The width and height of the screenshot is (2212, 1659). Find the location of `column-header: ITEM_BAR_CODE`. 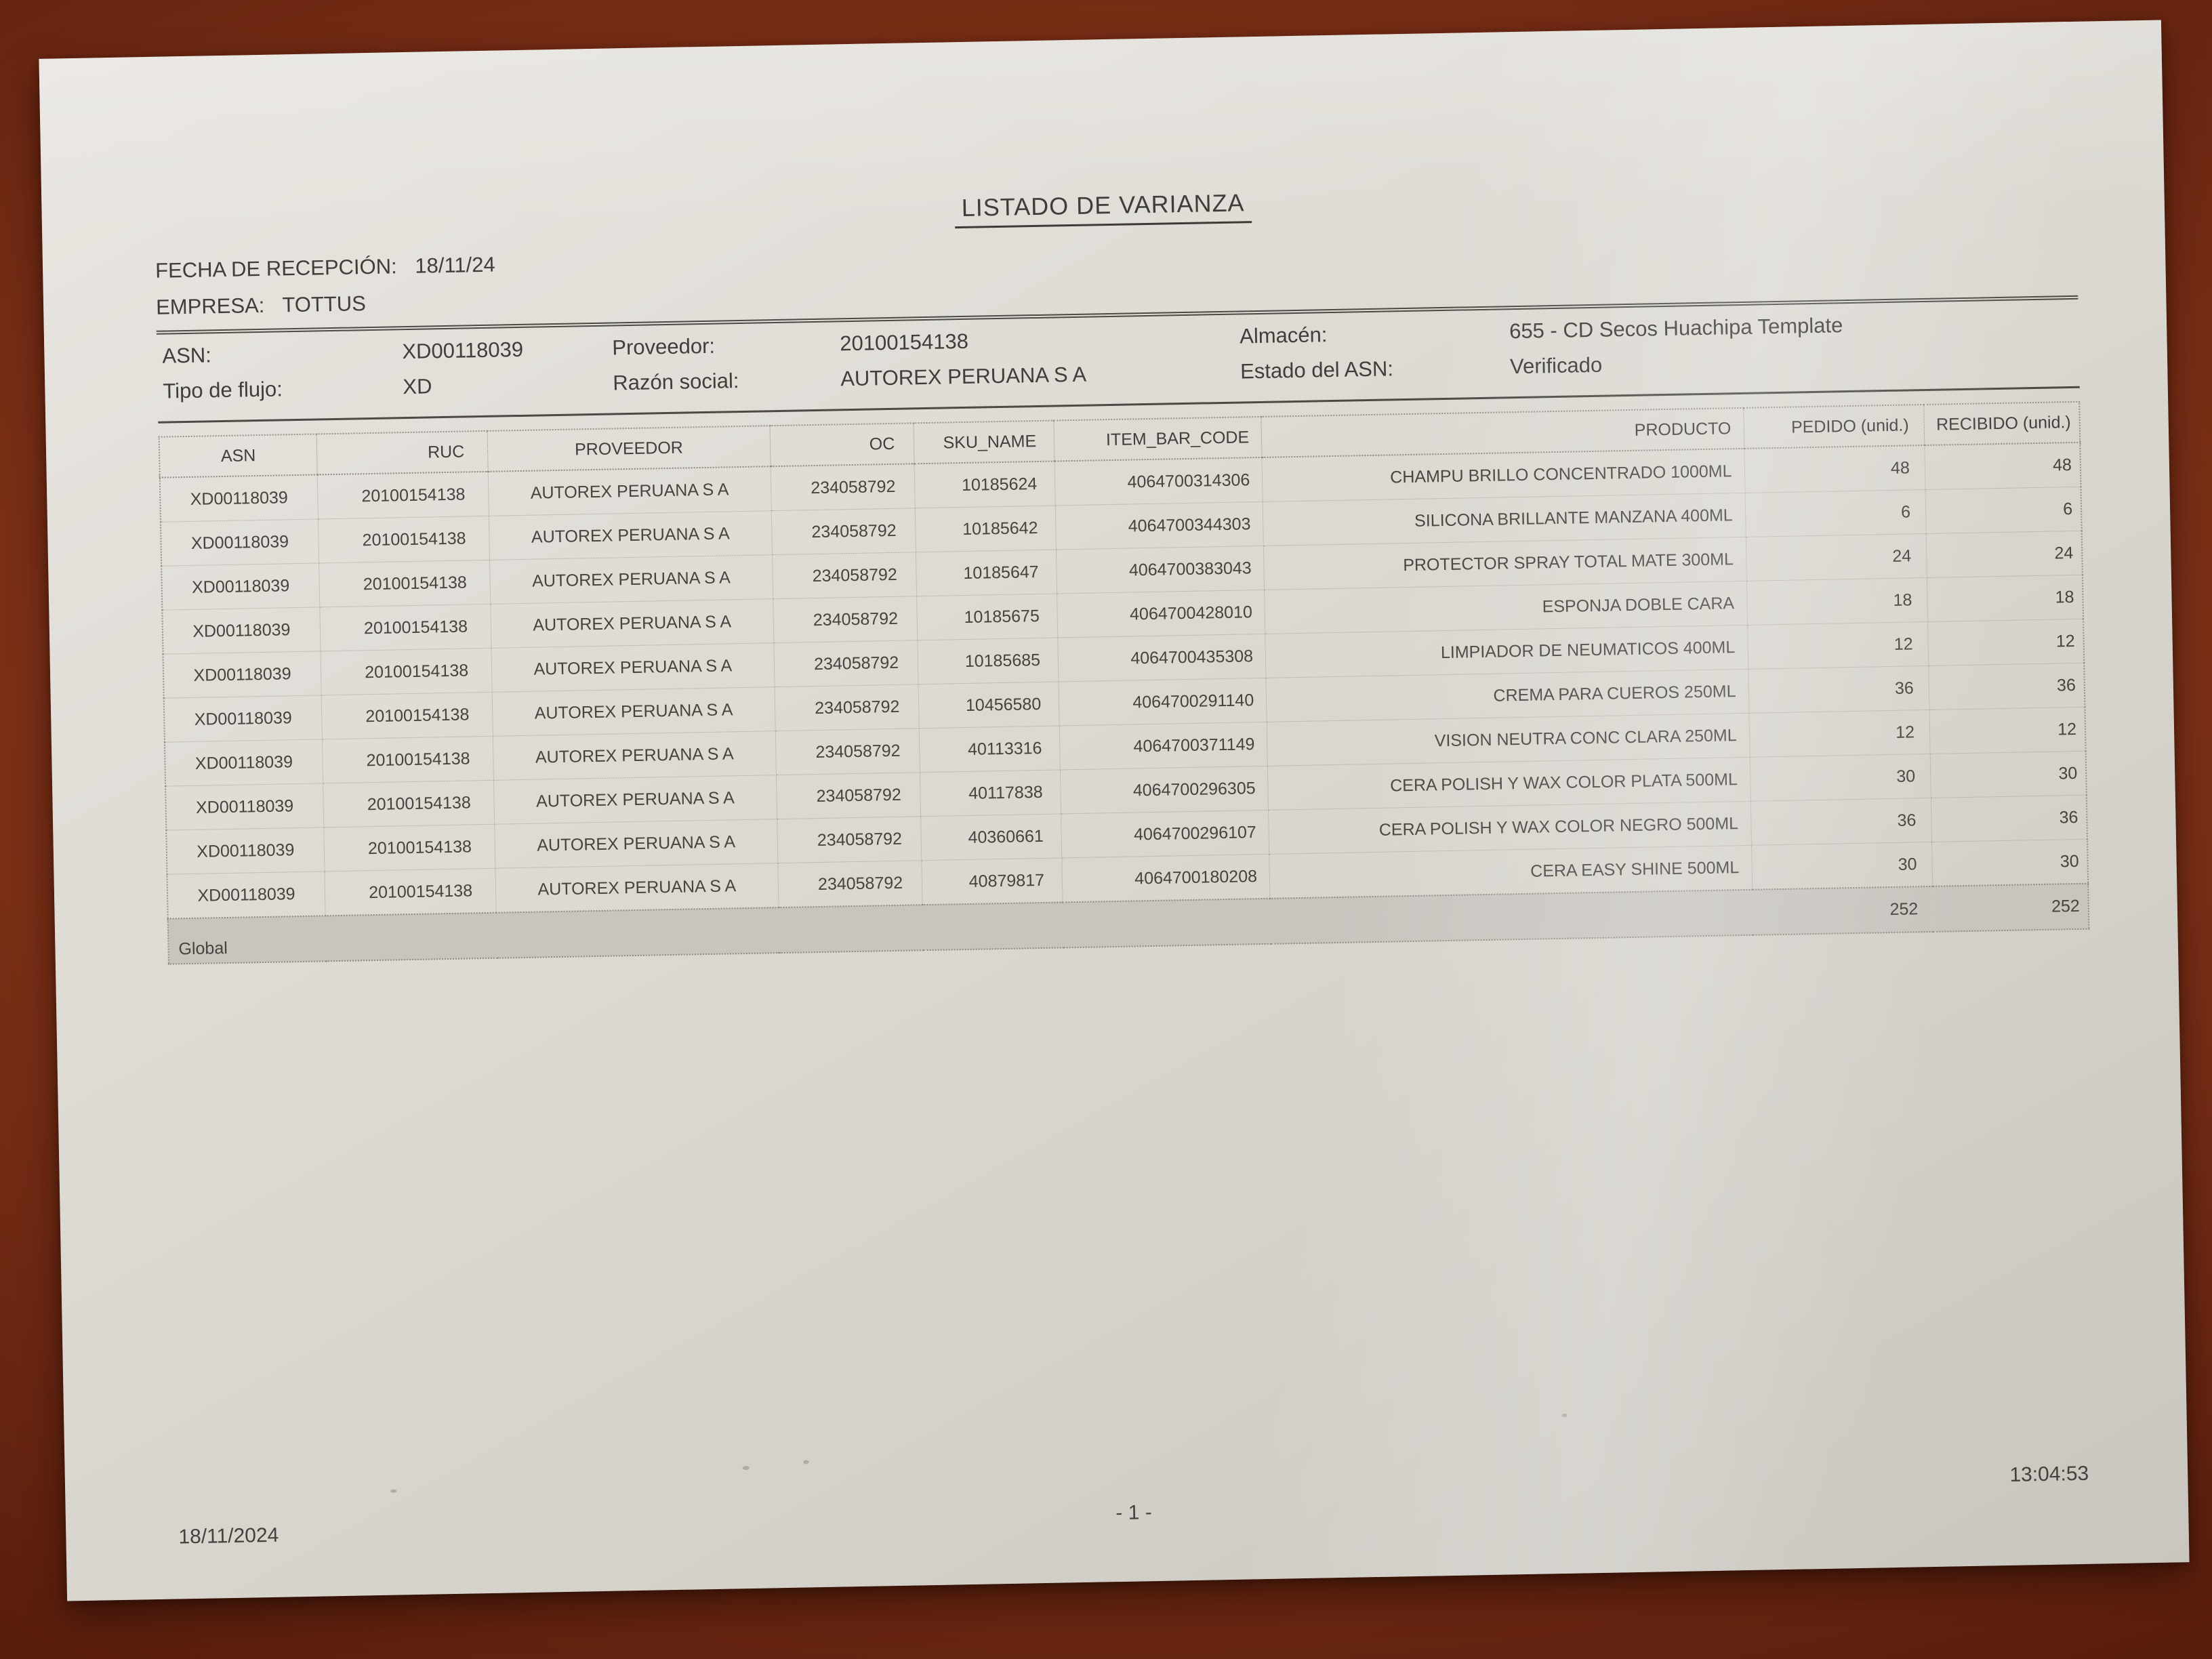

column-header: ITEM_BAR_CODE is located at coordinates (1158, 439).